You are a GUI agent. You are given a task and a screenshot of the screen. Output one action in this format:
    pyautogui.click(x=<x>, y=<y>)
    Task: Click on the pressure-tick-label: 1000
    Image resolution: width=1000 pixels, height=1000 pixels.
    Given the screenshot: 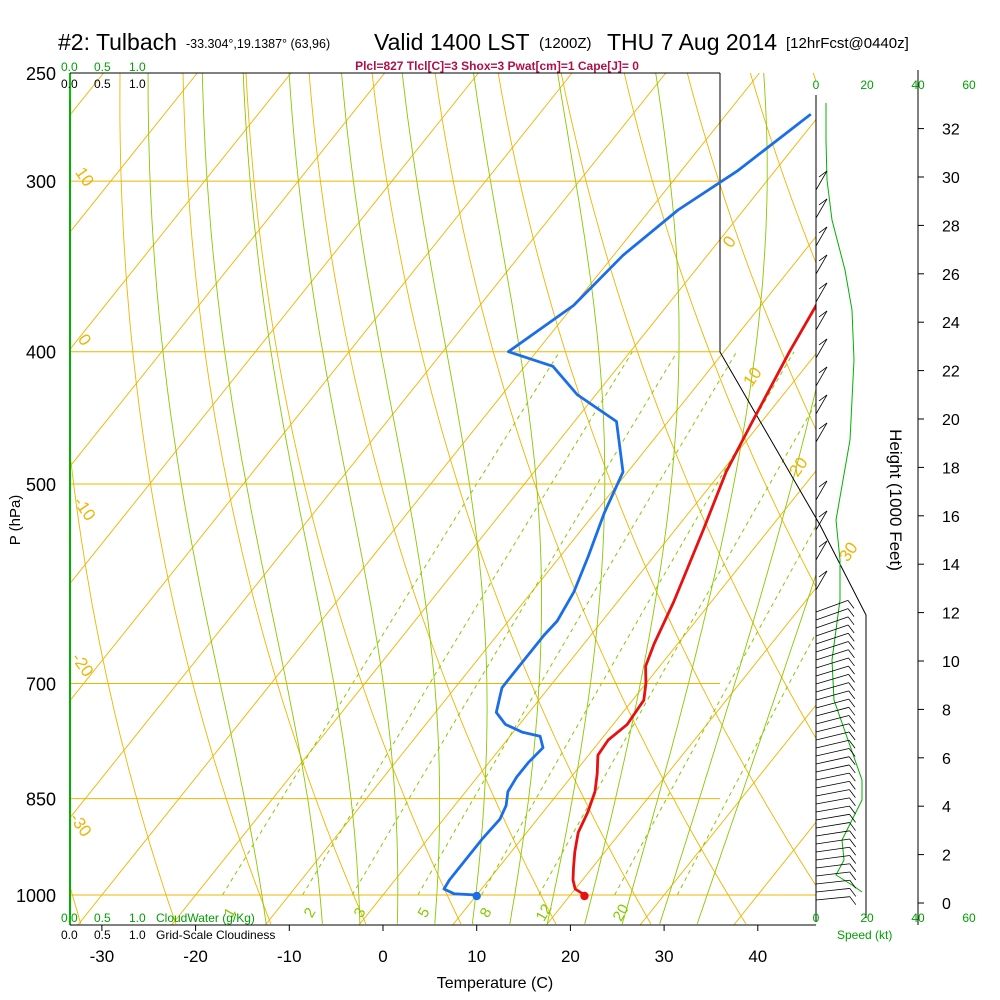 What is the action you would take?
    pyautogui.click(x=36, y=896)
    